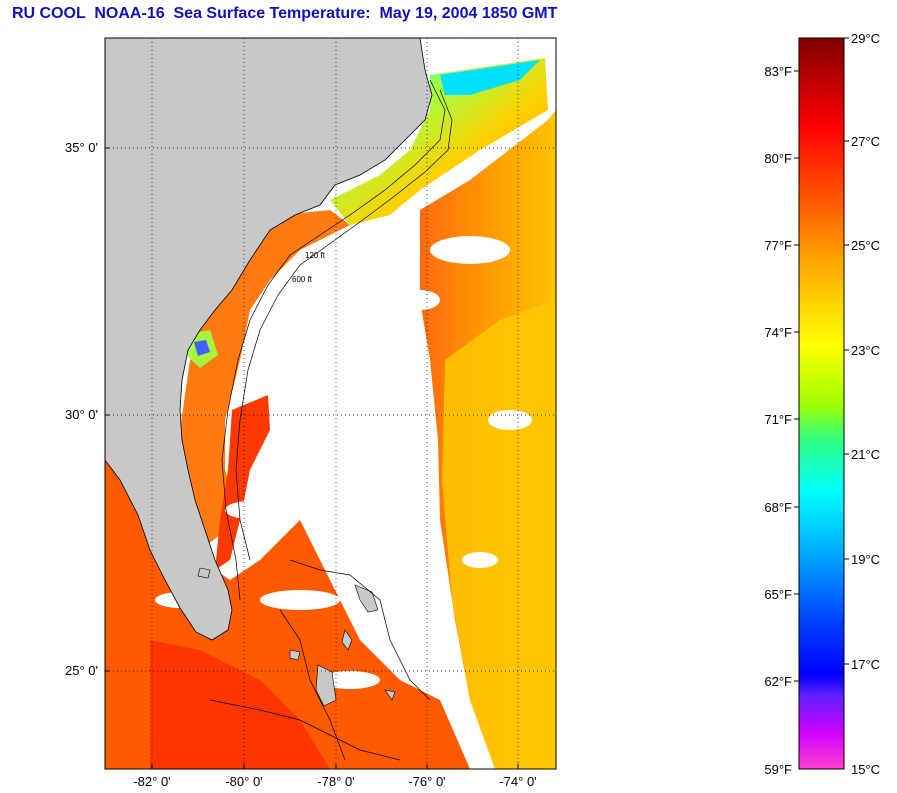 This screenshot has height=793, width=897. Describe the element at coordinates (202, 348) in the screenshot. I see `sst-cold-eddy` at that location.